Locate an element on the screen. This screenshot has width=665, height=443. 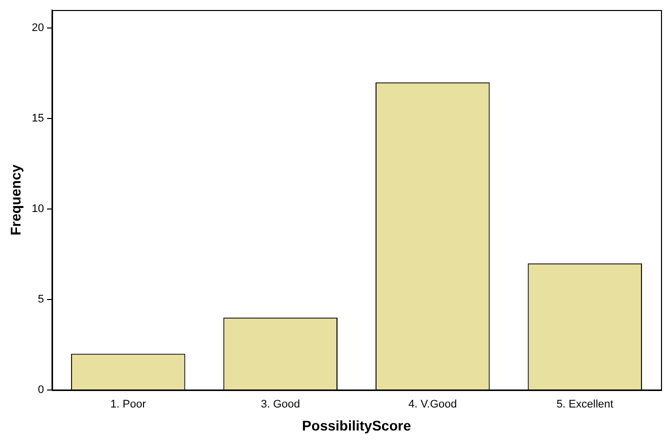
y-tick-label: 5 is located at coordinates (41, 300).